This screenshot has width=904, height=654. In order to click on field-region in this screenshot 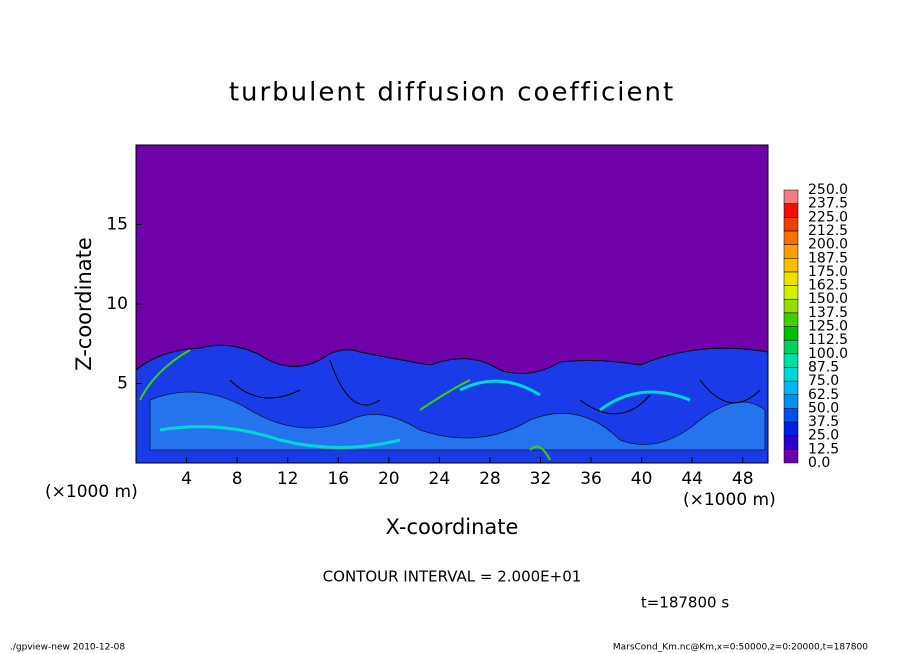, I will do `click(457, 421)`.